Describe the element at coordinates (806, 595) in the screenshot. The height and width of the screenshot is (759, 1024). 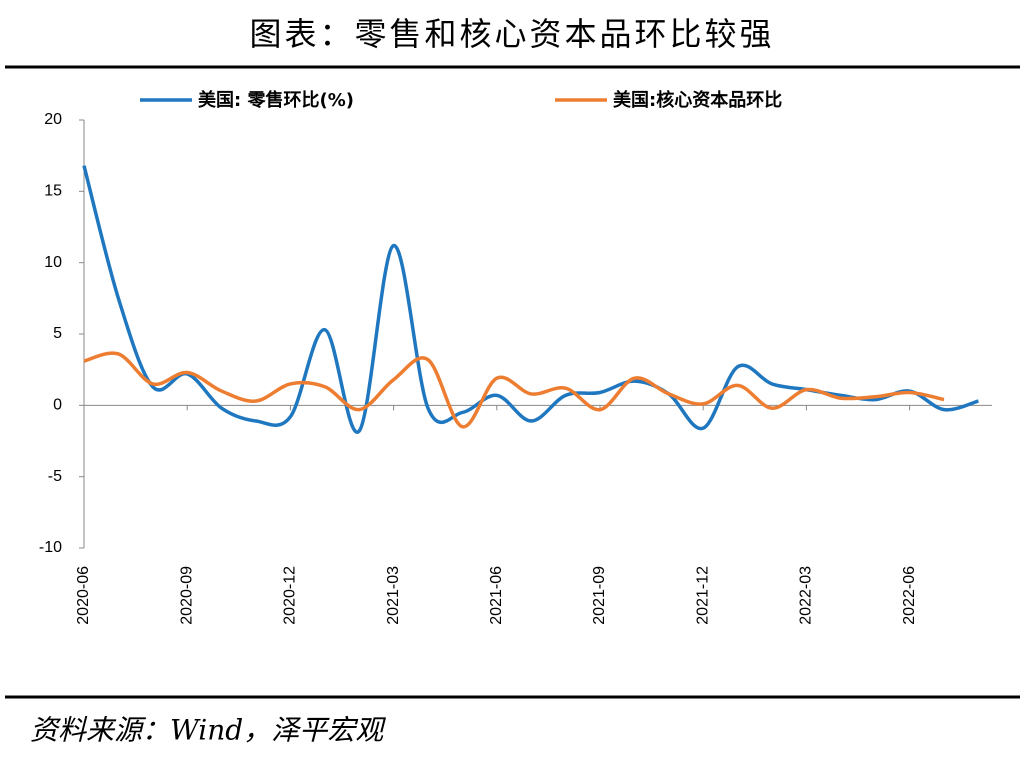
I see `x-tick-label: 2022-03` at that location.